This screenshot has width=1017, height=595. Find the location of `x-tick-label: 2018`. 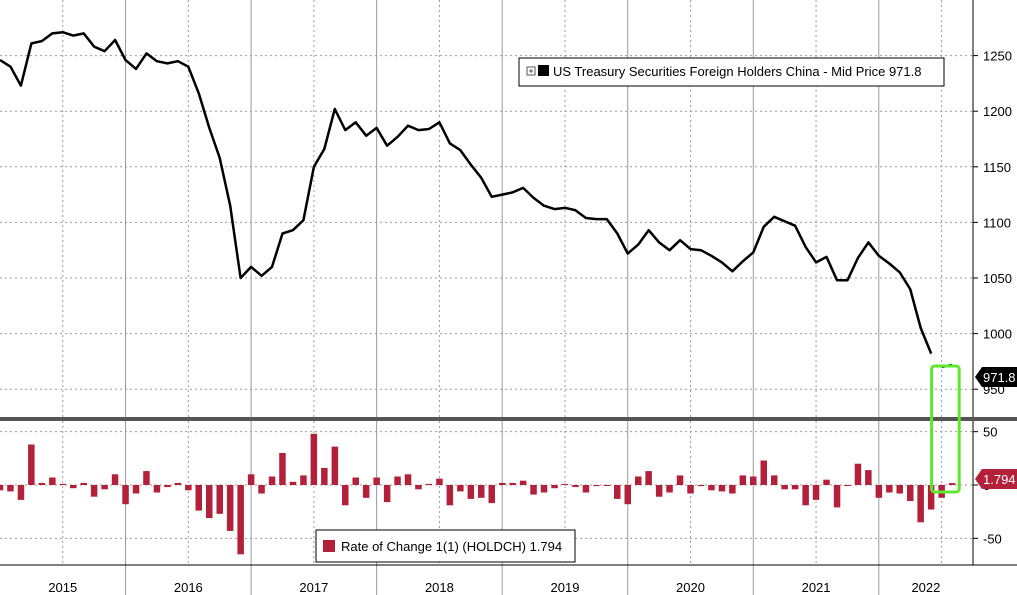

x-tick-label: 2018 is located at coordinates (439, 587).